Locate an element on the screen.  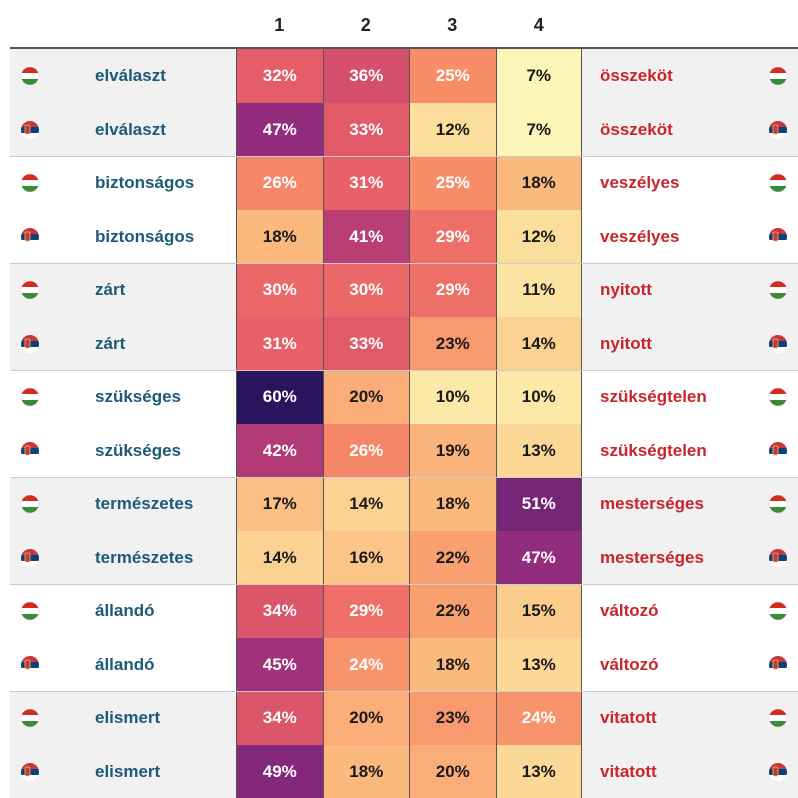
right-label: veszélyes is located at coordinates (639, 237).